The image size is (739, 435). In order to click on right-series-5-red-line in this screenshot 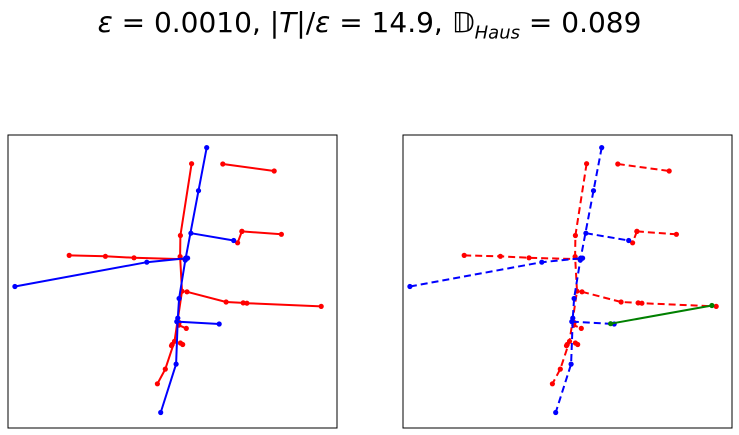, I will do `click(649, 299)`.